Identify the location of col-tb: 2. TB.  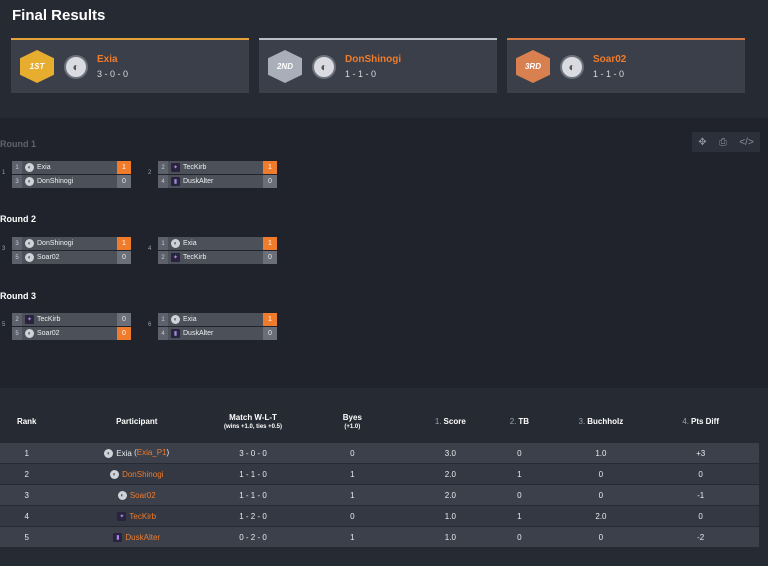
(519, 421).